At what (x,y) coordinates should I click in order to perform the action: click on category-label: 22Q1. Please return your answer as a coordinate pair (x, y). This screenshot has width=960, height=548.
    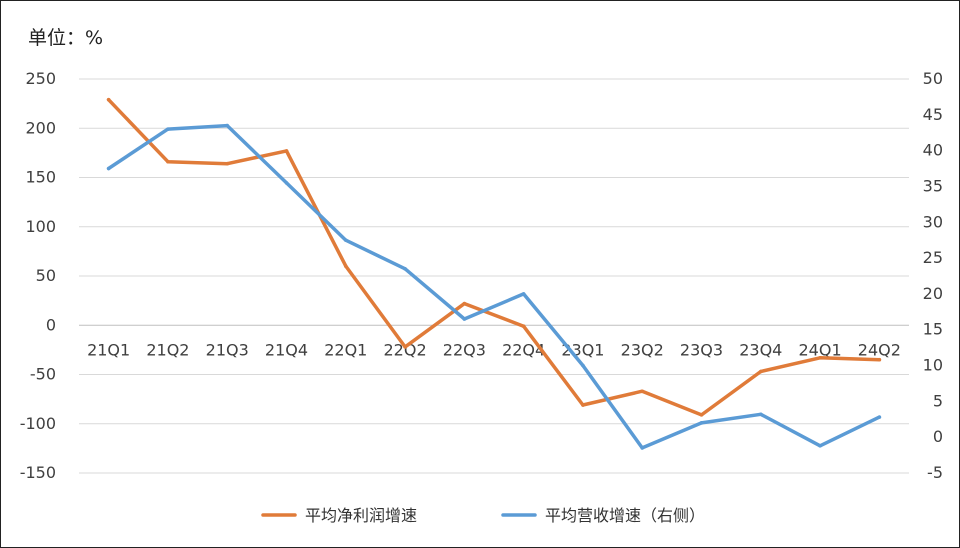
    Looking at the image, I should click on (345, 349).